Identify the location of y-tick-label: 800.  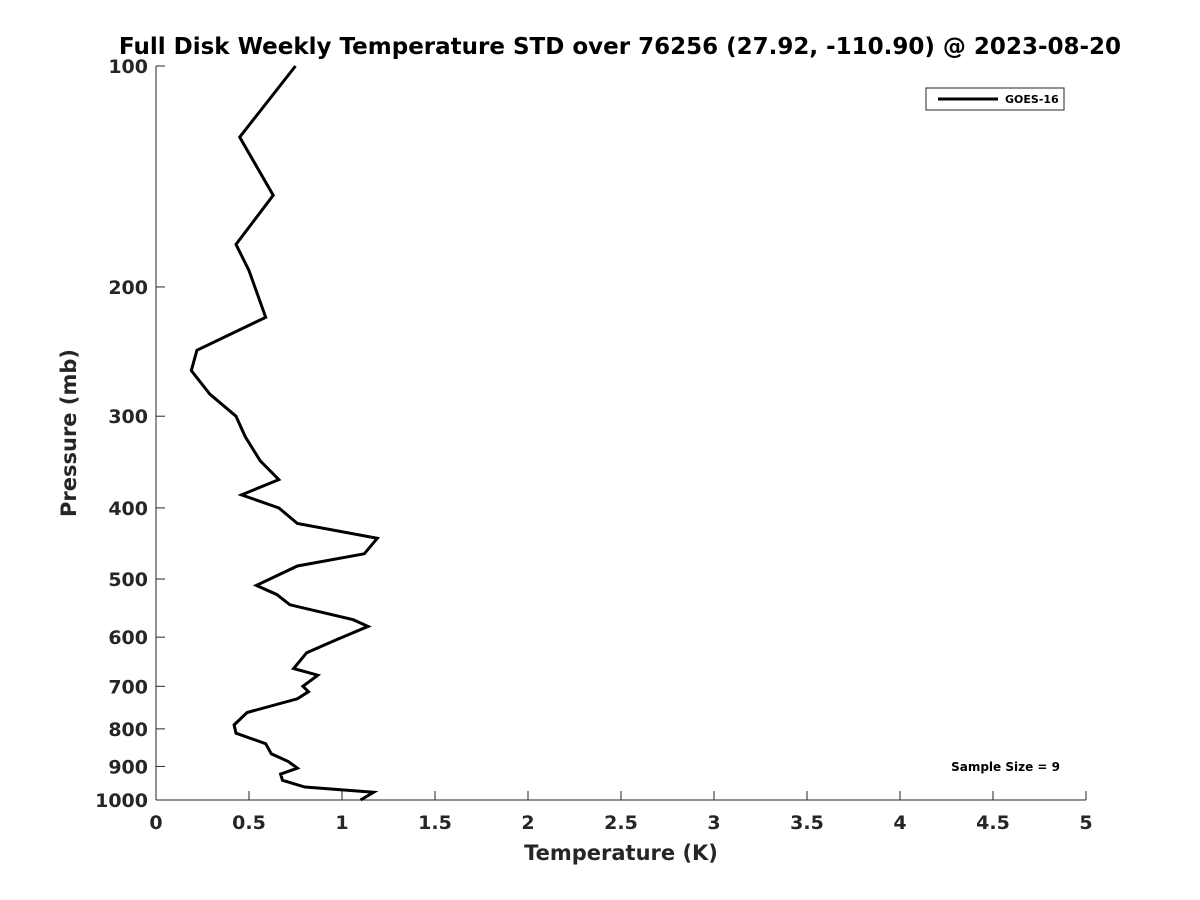
(128, 730).